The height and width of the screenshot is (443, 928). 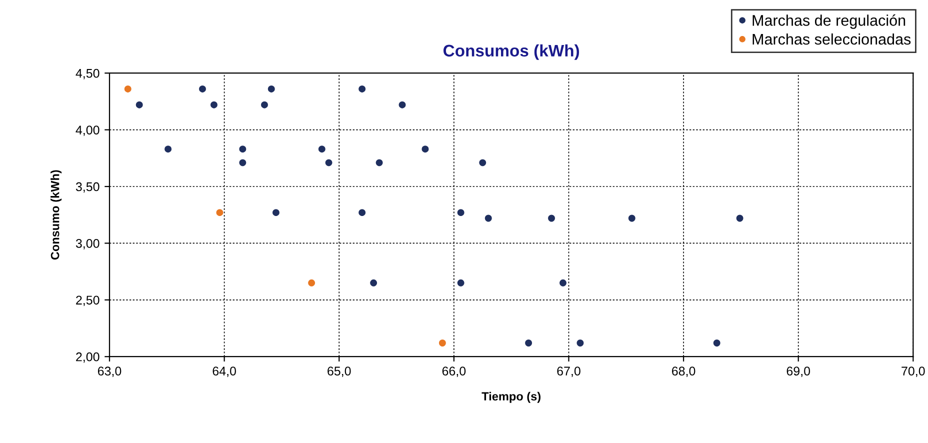 What do you see at coordinates (831, 39) in the screenshot?
I see `legend-label: Marchas seleccionadas` at bounding box center [831, 39].